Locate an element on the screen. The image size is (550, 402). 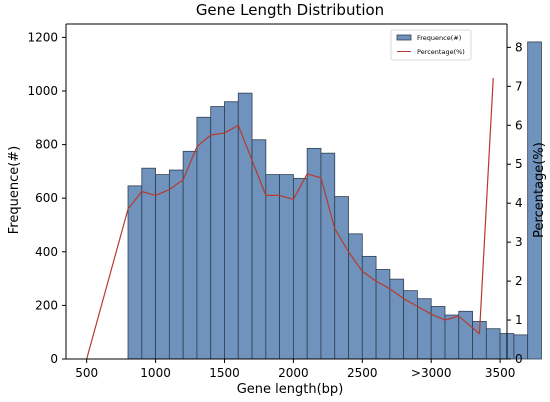
right-y-tick-label: 7 is located at coordinates (519, 86).